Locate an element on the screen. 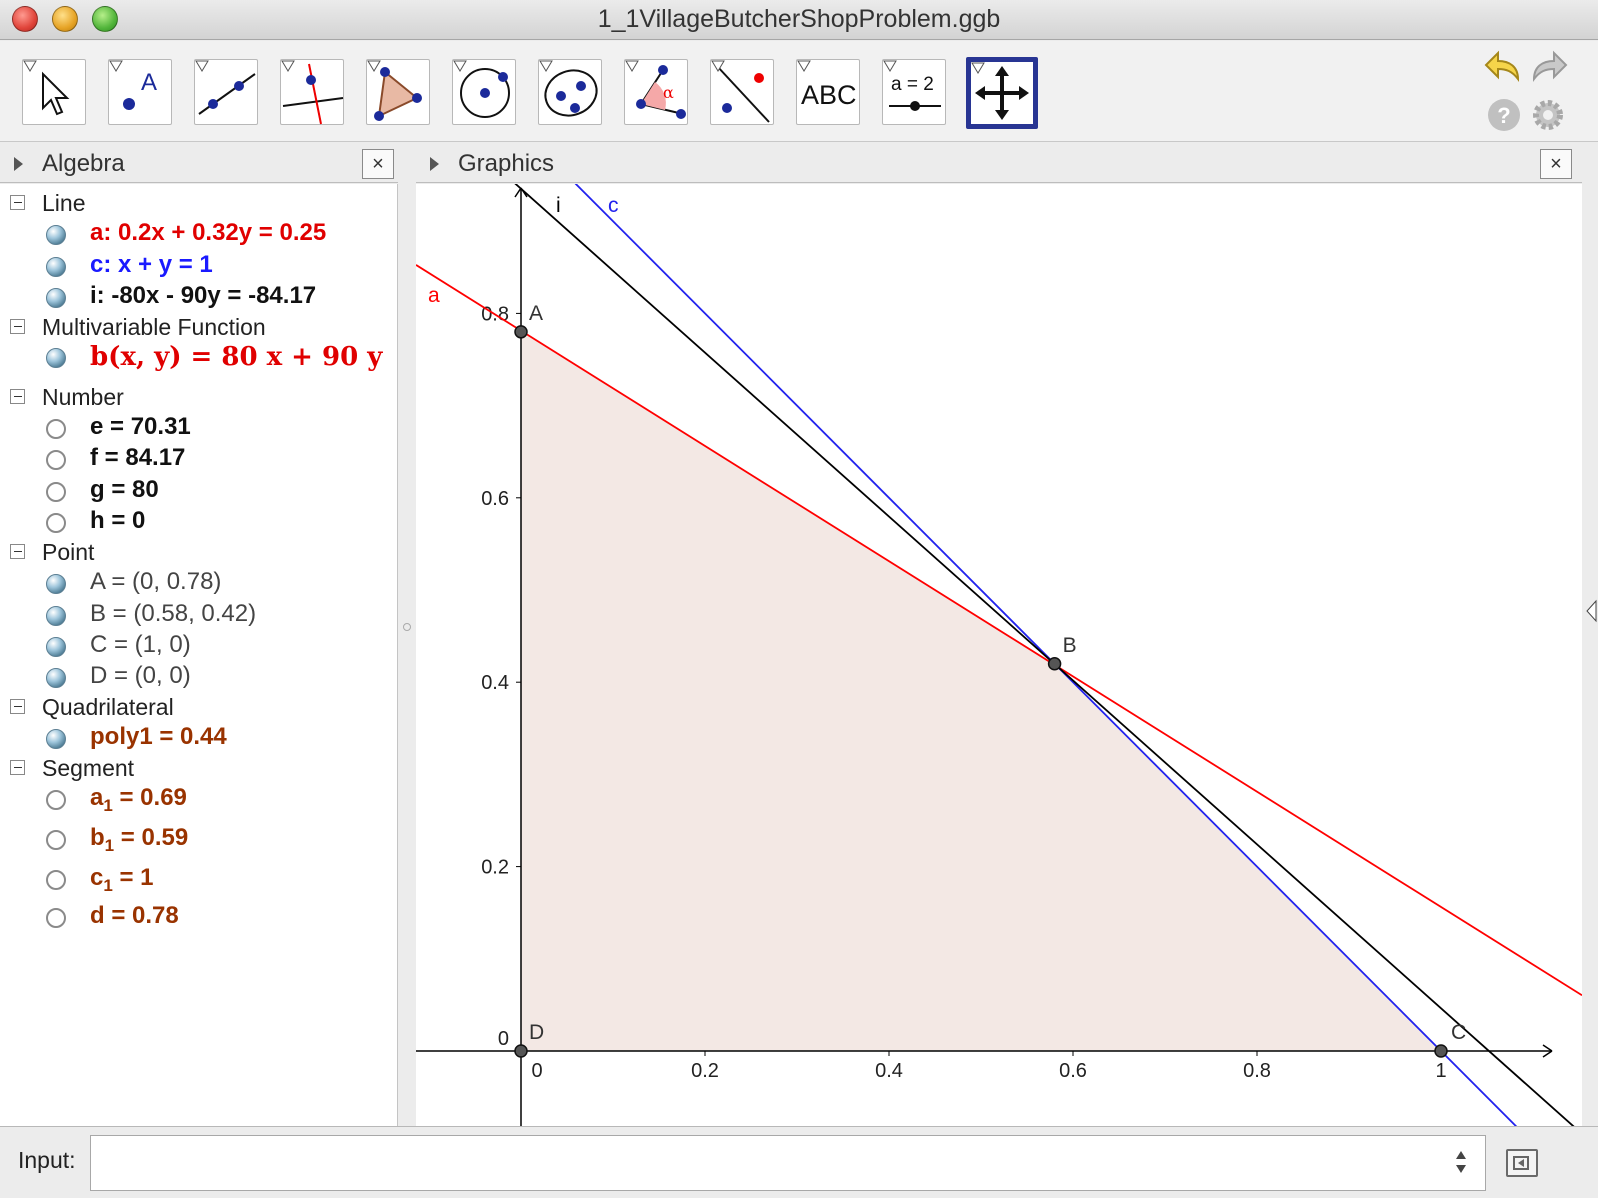  x-tick-label: 0.2 is located at coordinates (705, 1071).